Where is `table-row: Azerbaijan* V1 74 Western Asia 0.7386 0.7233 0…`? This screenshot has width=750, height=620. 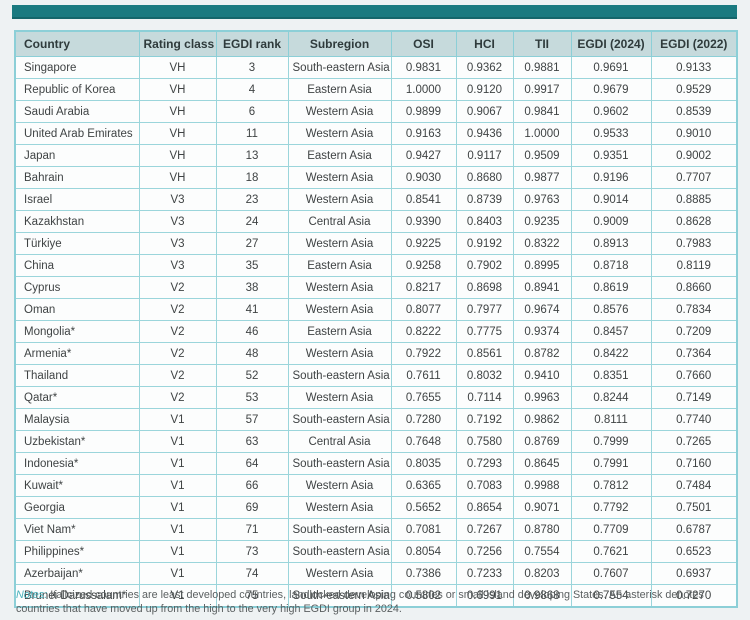 table-row: Azerbaijan* V1 74 Western Asia 0.7386 0.7233 0… is located at coordinates (376, 573).